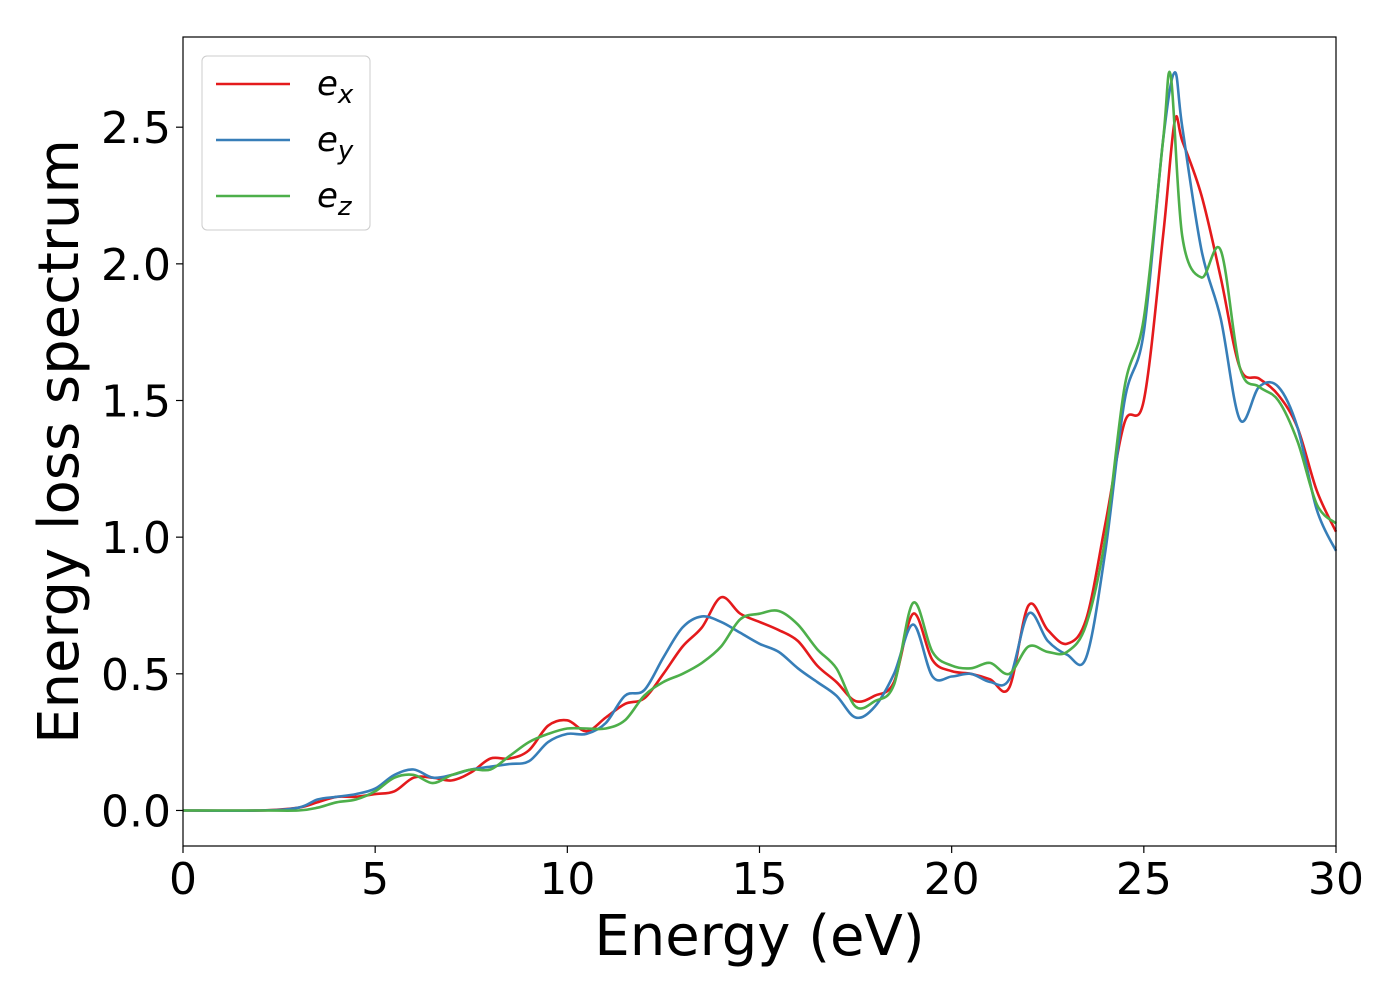 The image size is (1400, 1000). Describe the element at coordinates (760, 879) in the screenshot. I see `x-tick-label: 15` at that location.